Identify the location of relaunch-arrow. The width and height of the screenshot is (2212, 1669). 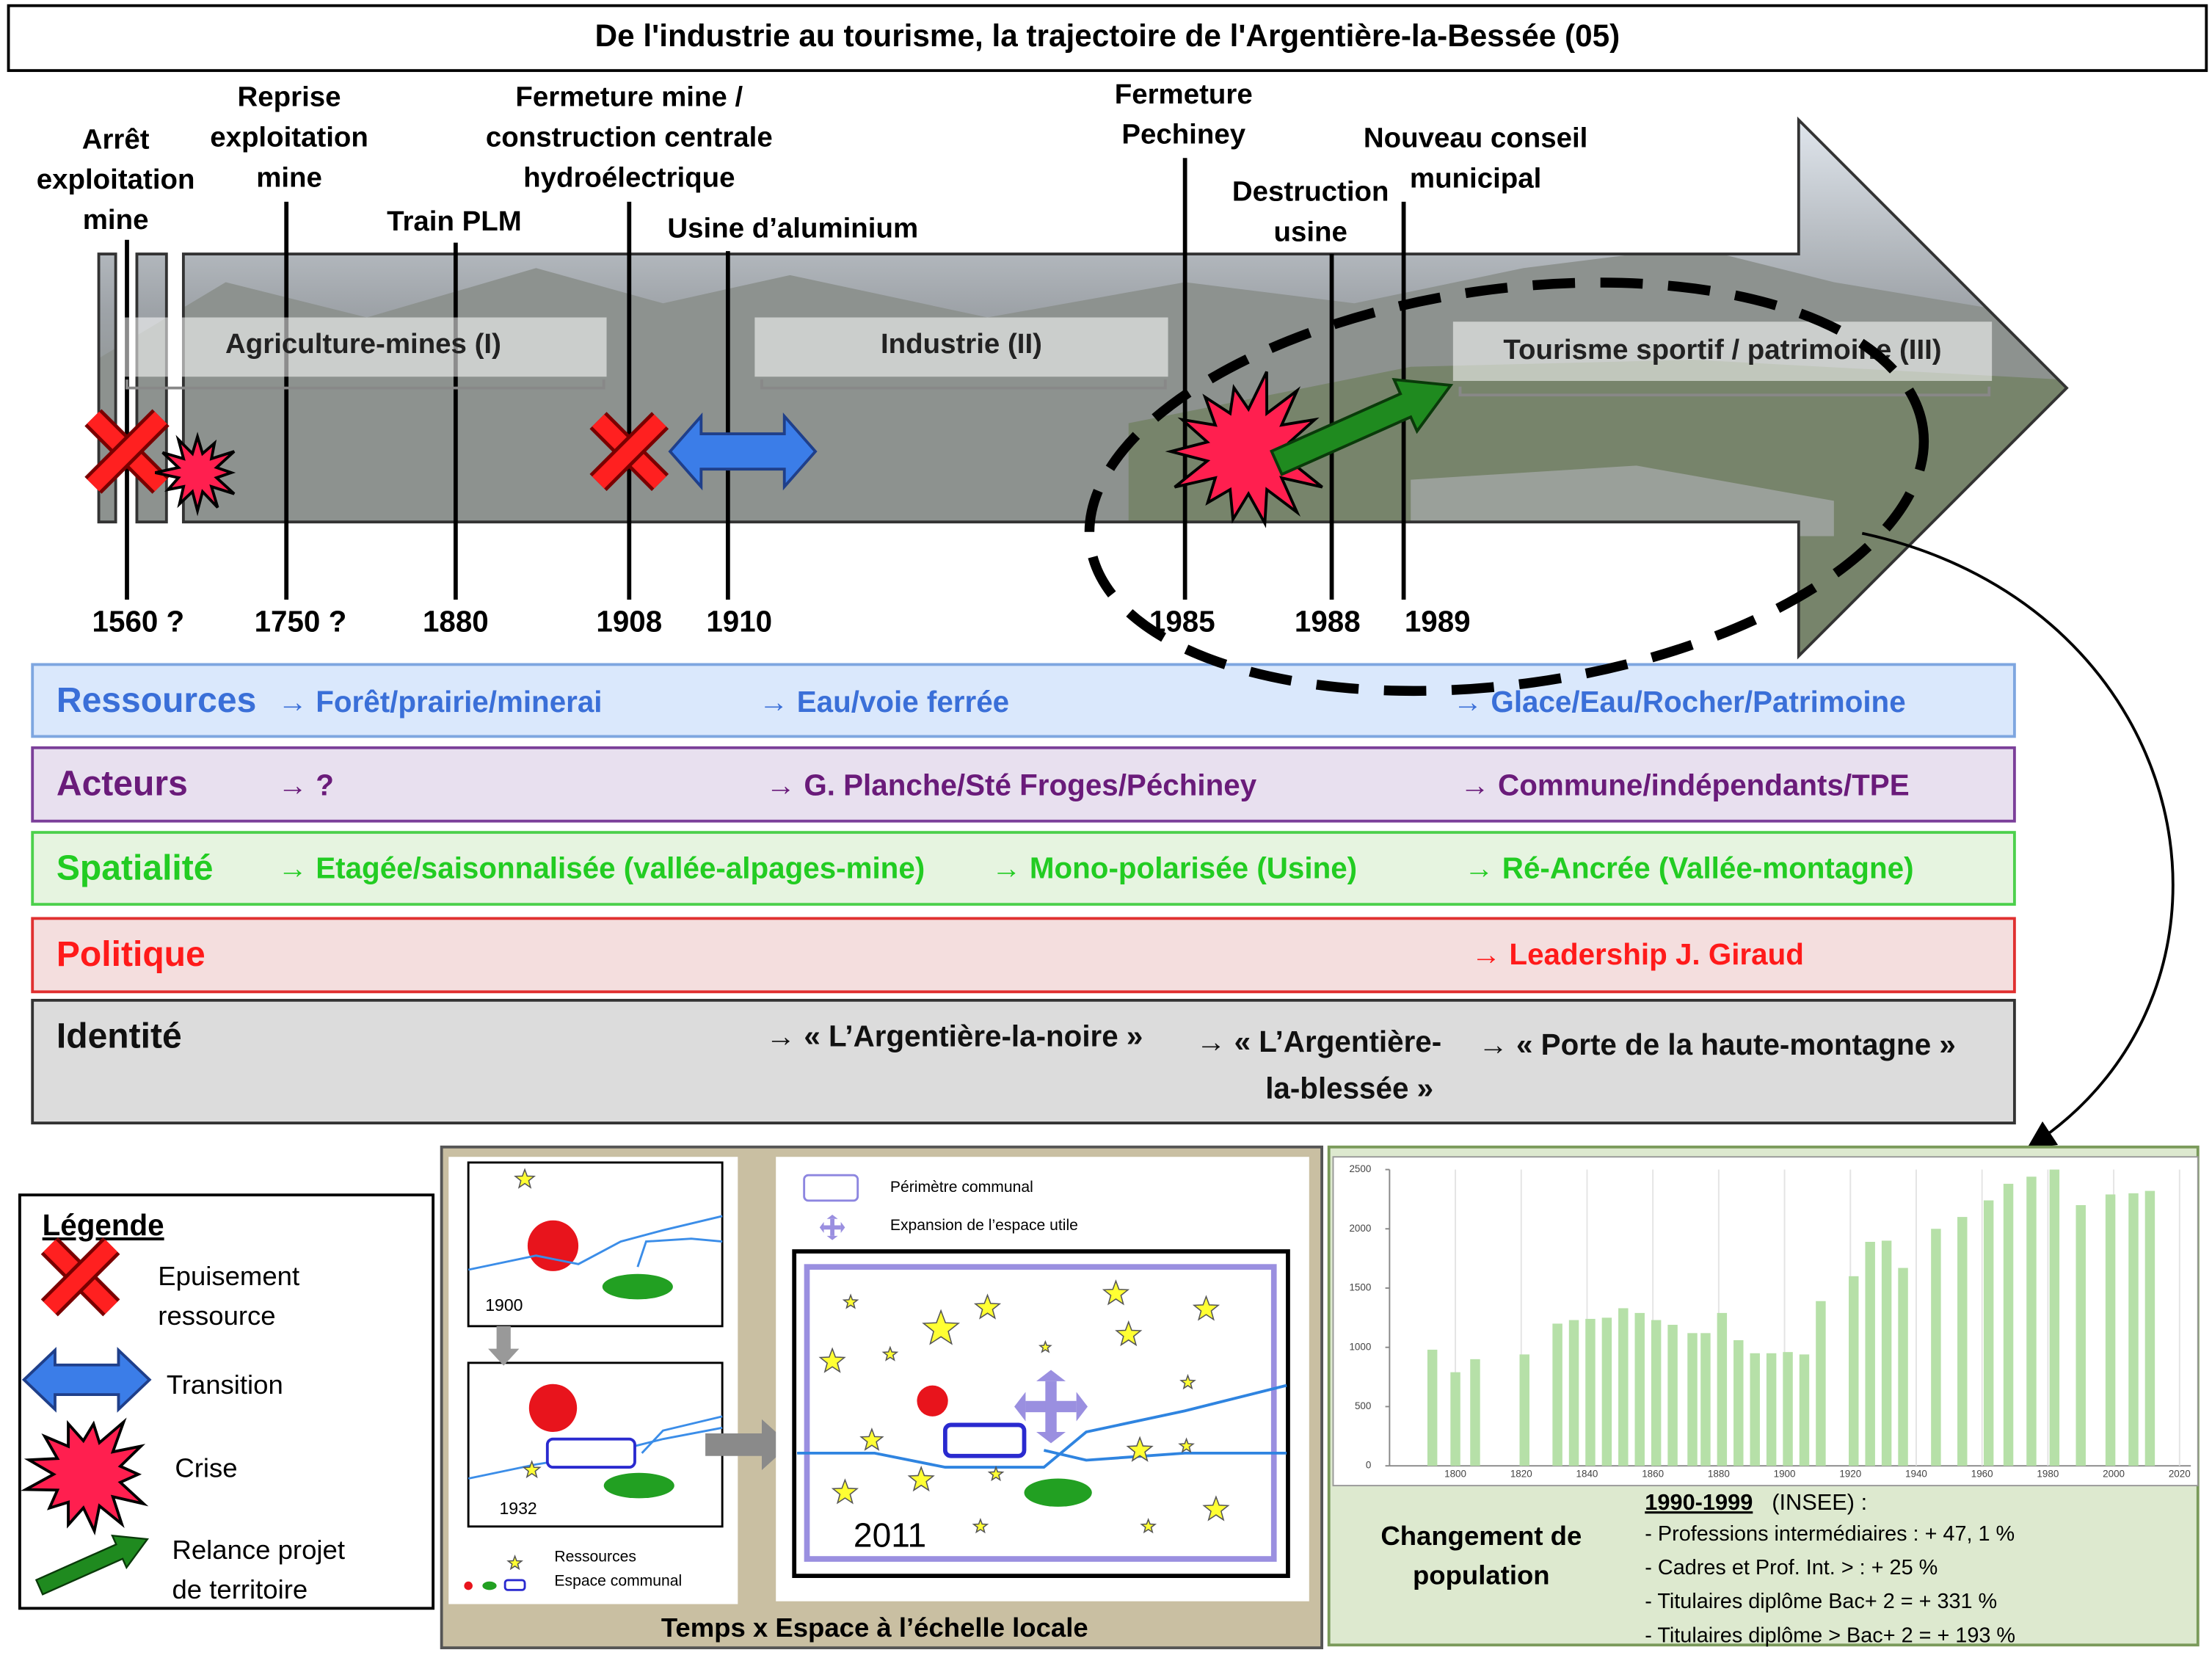
(1362, 426).